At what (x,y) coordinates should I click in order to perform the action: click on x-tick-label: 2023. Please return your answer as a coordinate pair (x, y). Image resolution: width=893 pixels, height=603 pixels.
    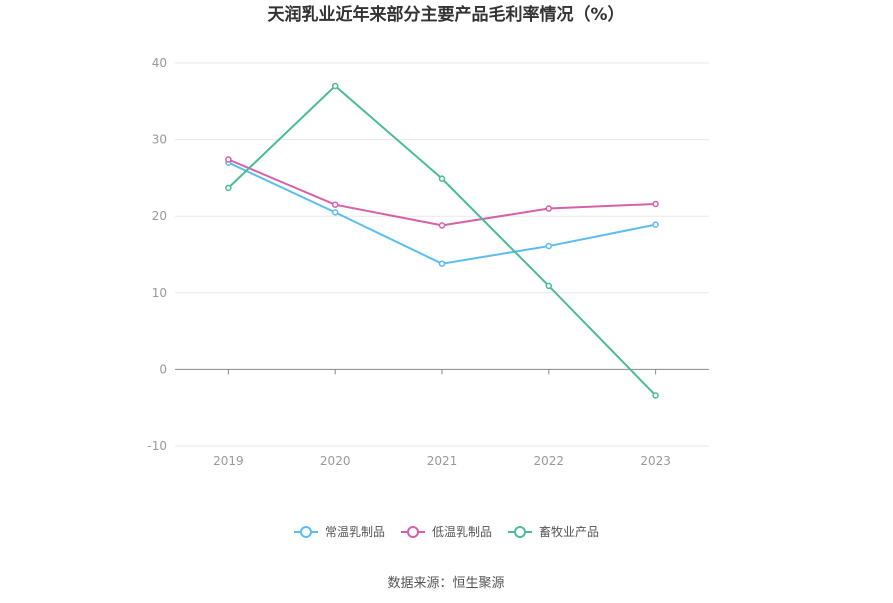
    Looking at the image, I should click on (655, 461).